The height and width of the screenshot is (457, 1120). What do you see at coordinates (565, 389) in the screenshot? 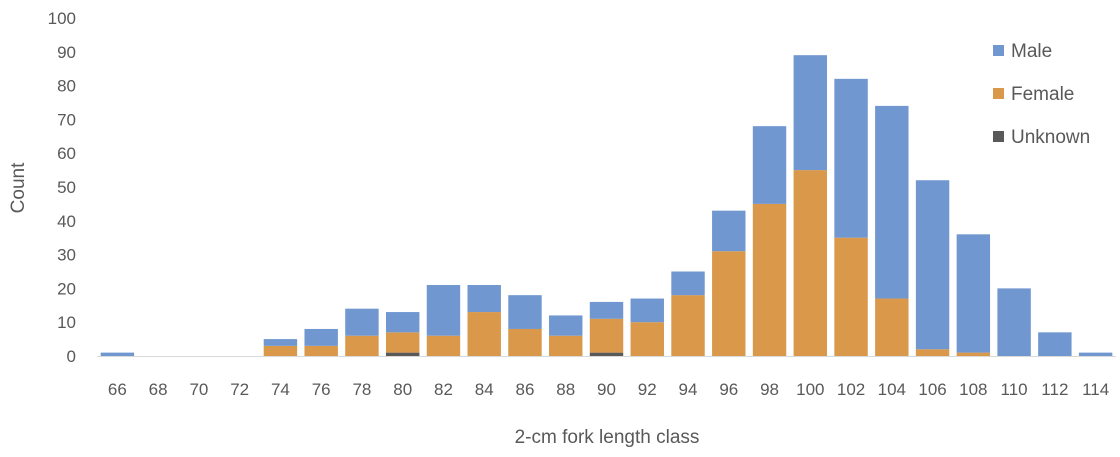
I see `x-tick-label: 88` at bounding box center [565, 389].